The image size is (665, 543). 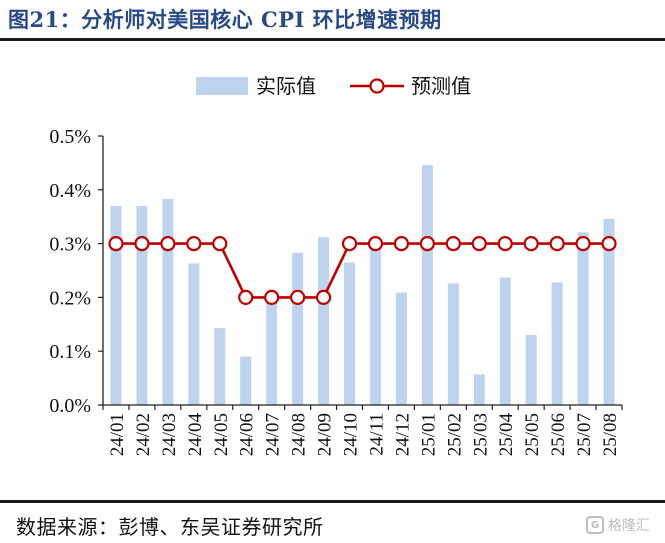 I want to click on x-tick-label: 24/02, so click(x=143, y=434).